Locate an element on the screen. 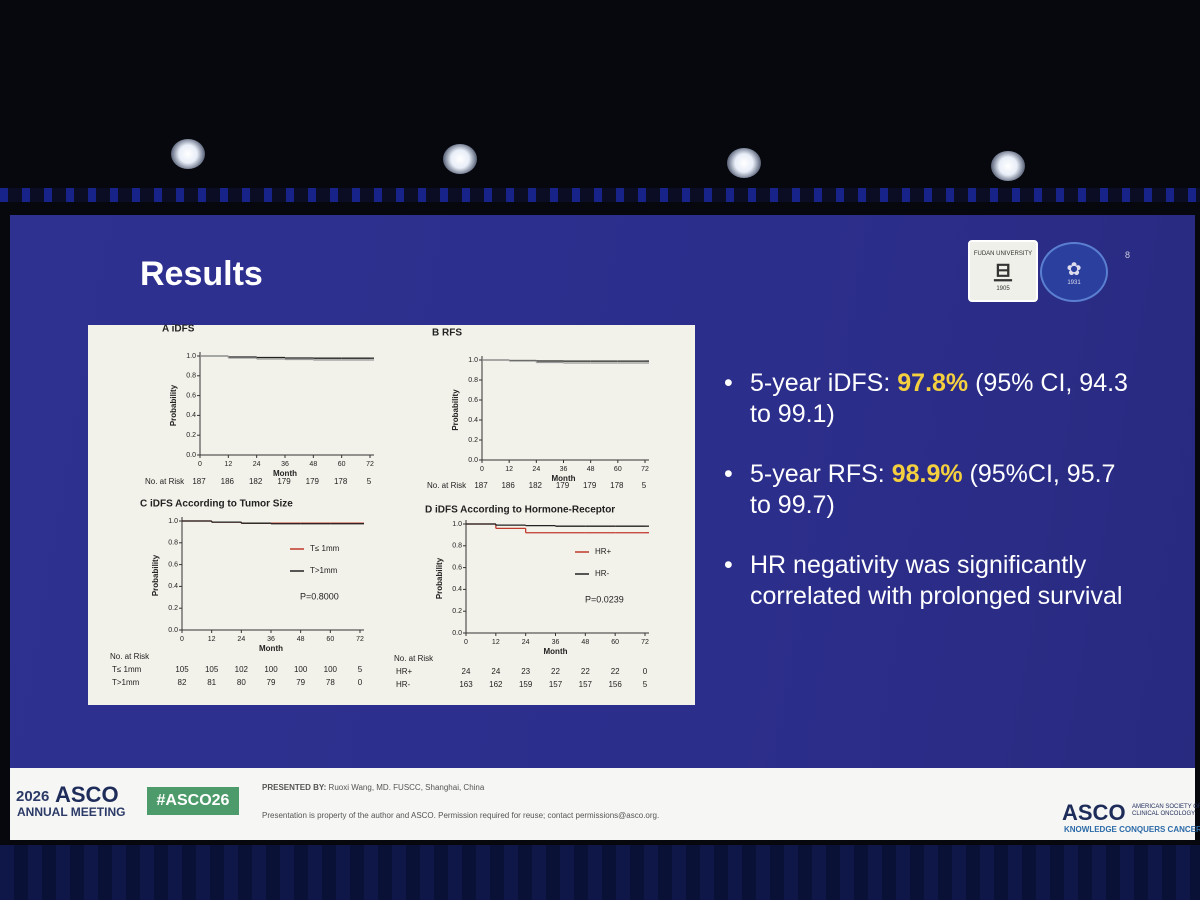  risk-count: 100 is located at coordinates (301, 669).